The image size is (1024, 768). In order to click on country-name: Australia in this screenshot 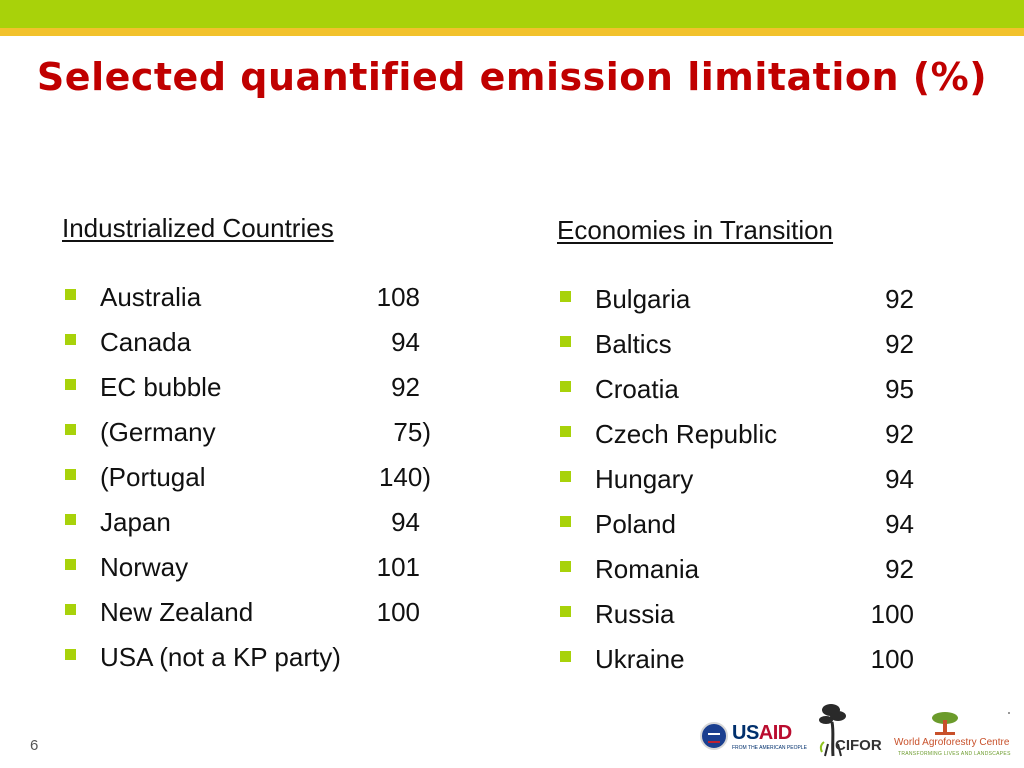, I will do `click(151, 297)`.